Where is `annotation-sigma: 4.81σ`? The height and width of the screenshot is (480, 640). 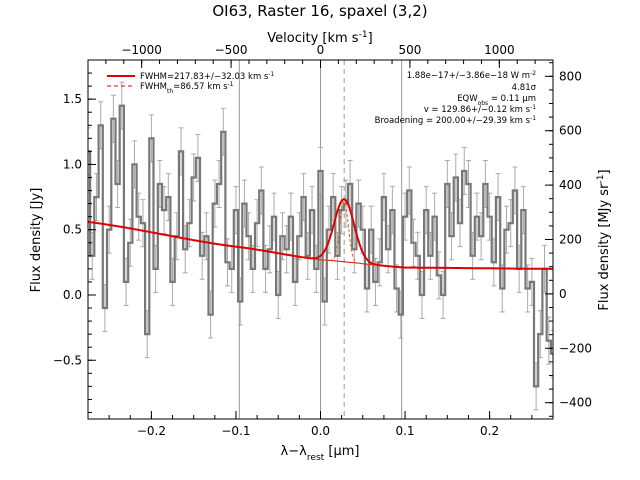 annotation-sigma: 4.81σ is located at coordinates (524, 88).